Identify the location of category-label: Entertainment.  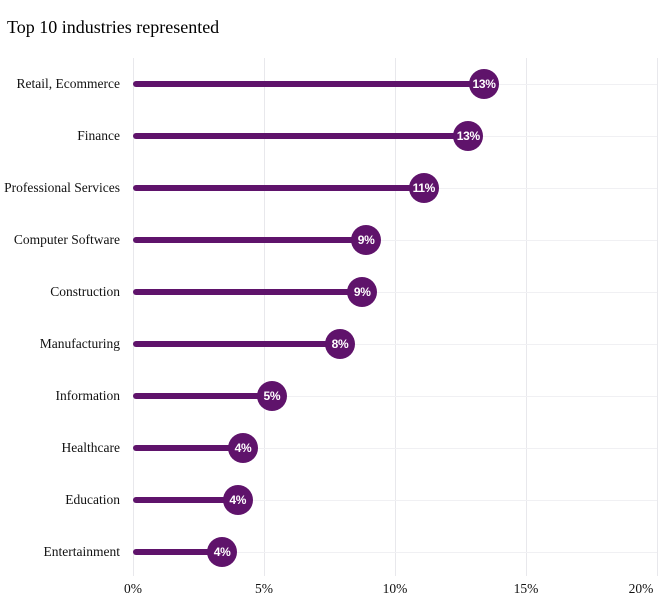
(81, 551).